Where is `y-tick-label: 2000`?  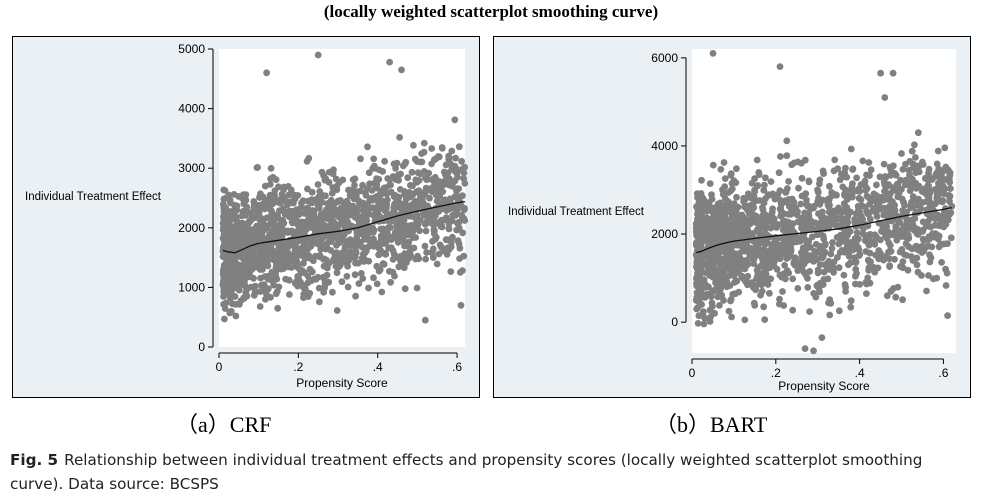 y-tick-label: 2000 is located at coordinates (191, 228).